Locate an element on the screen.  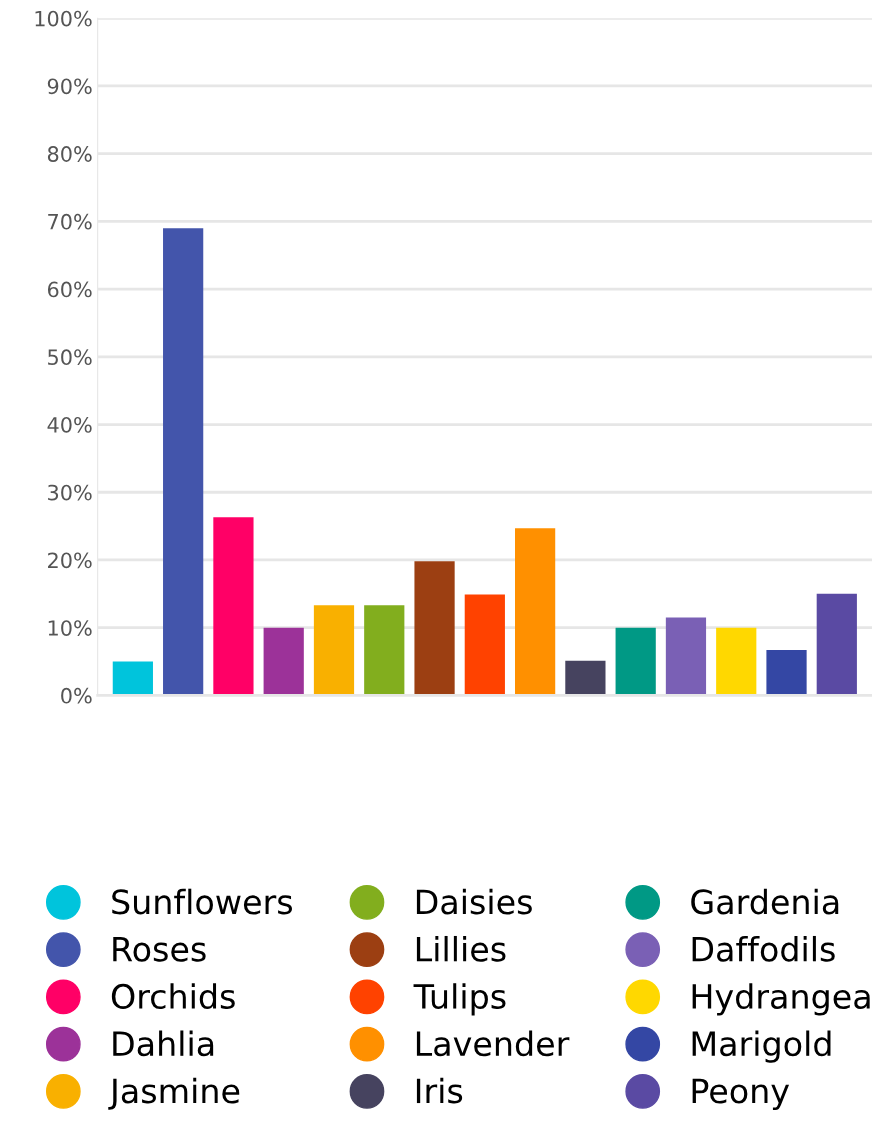
y-tick-label: 0% is located at coordinates (76, 695).